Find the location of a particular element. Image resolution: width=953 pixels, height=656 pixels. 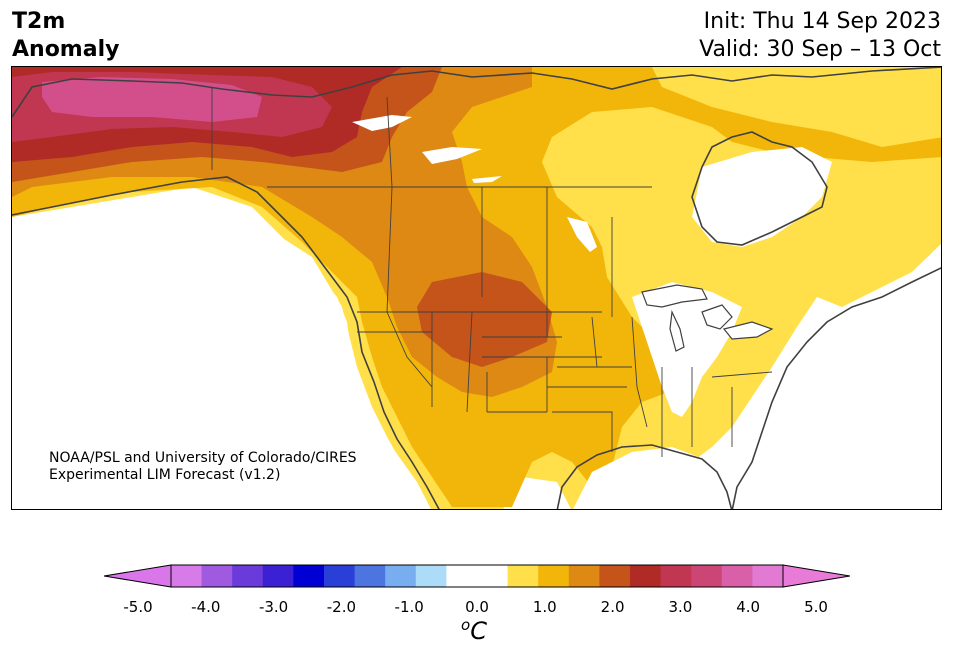

valid-range: Valid: 30 Sep – 13 Oct is located at coordinates (820, 49).